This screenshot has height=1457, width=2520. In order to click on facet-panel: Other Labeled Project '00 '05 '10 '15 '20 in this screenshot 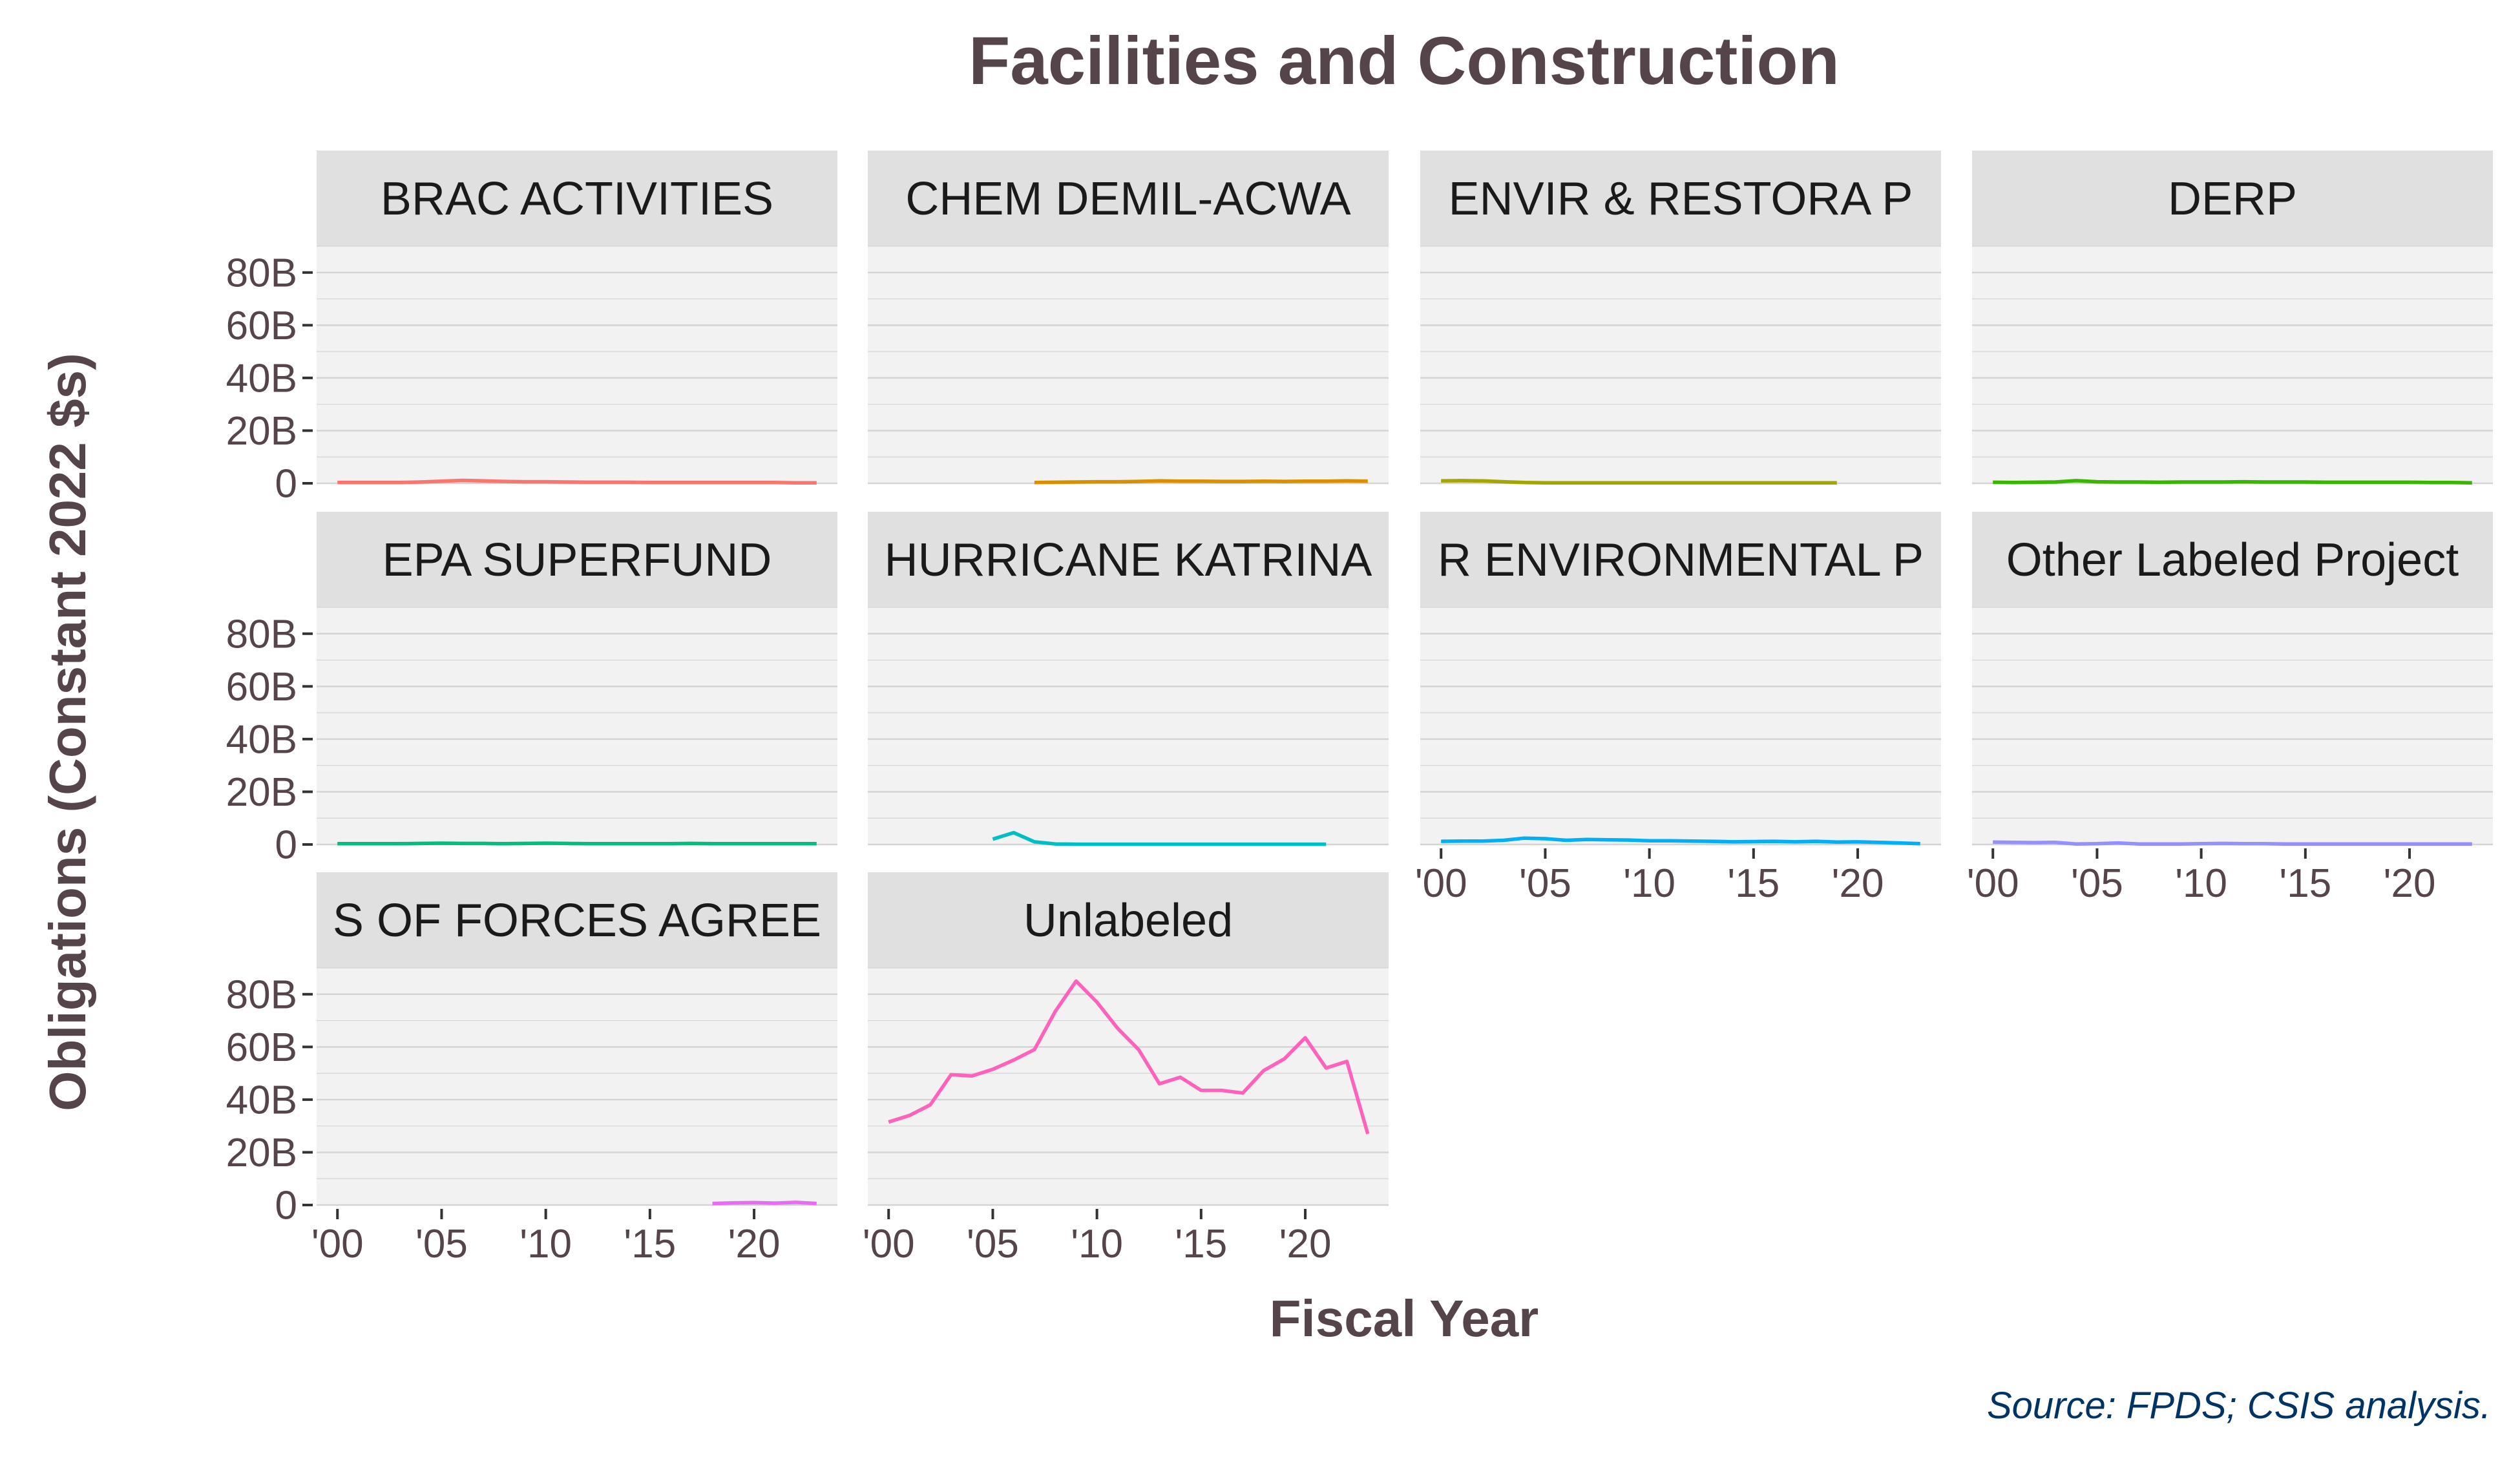, I will do `click(2230, 709)`.